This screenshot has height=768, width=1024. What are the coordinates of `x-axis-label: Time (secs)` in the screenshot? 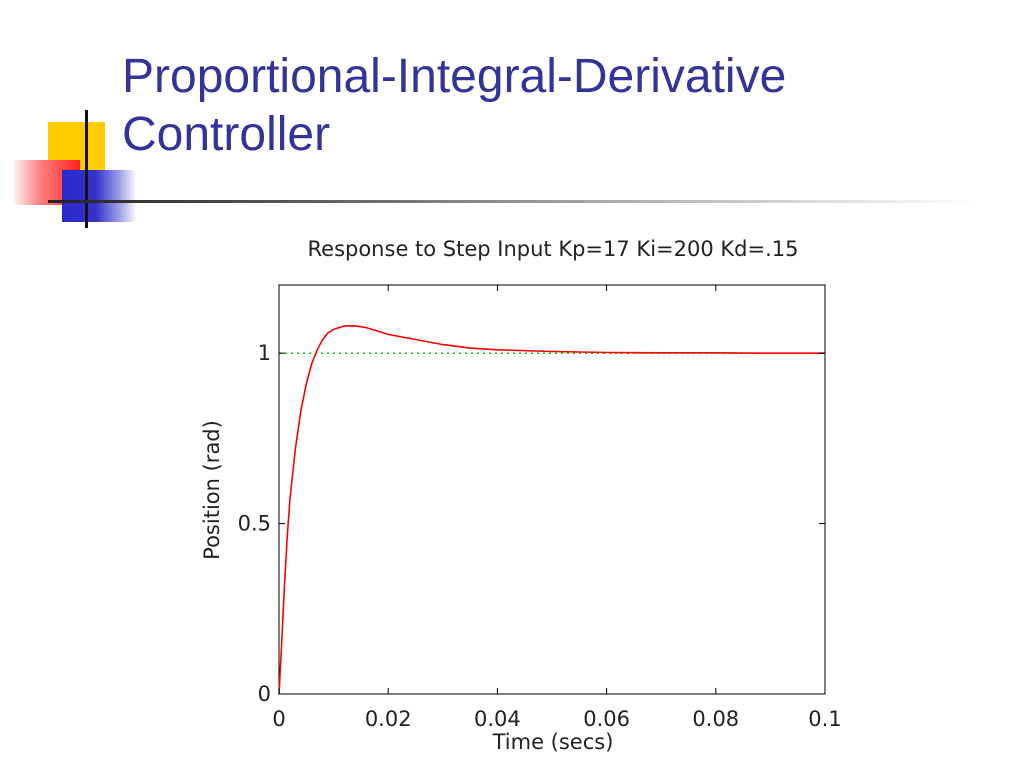 It's located at (553, 742).